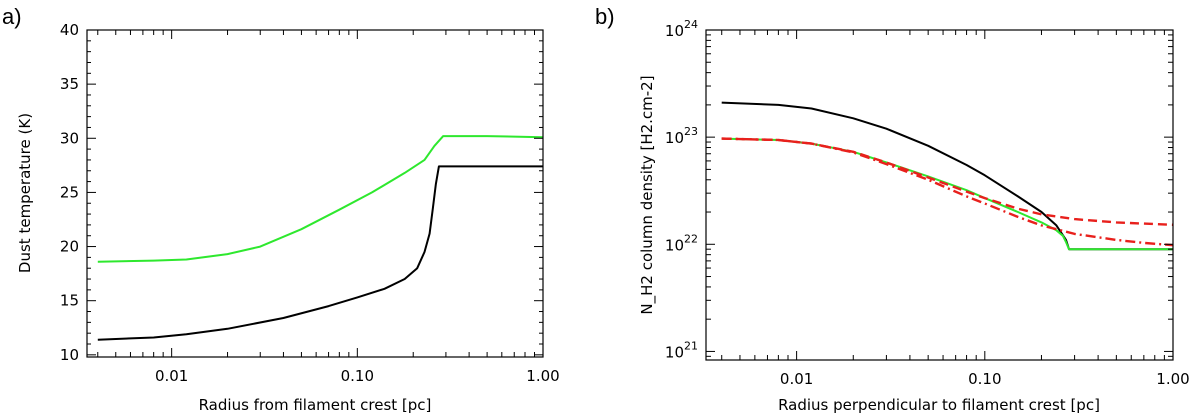 This screenshot has width=1200, height=418. What do you see at coordinates (681, 350) in the screenshot?
I see `column-density-y-tick-label: 1021` at bounding box center [681, 350].